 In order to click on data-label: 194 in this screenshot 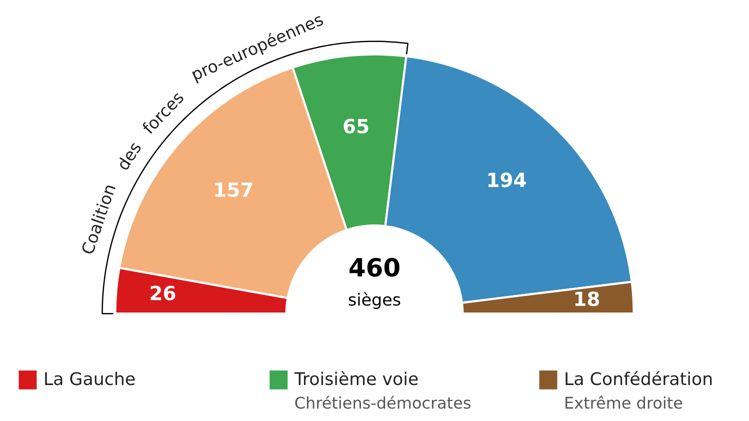, I will do `click(507, 180)`.